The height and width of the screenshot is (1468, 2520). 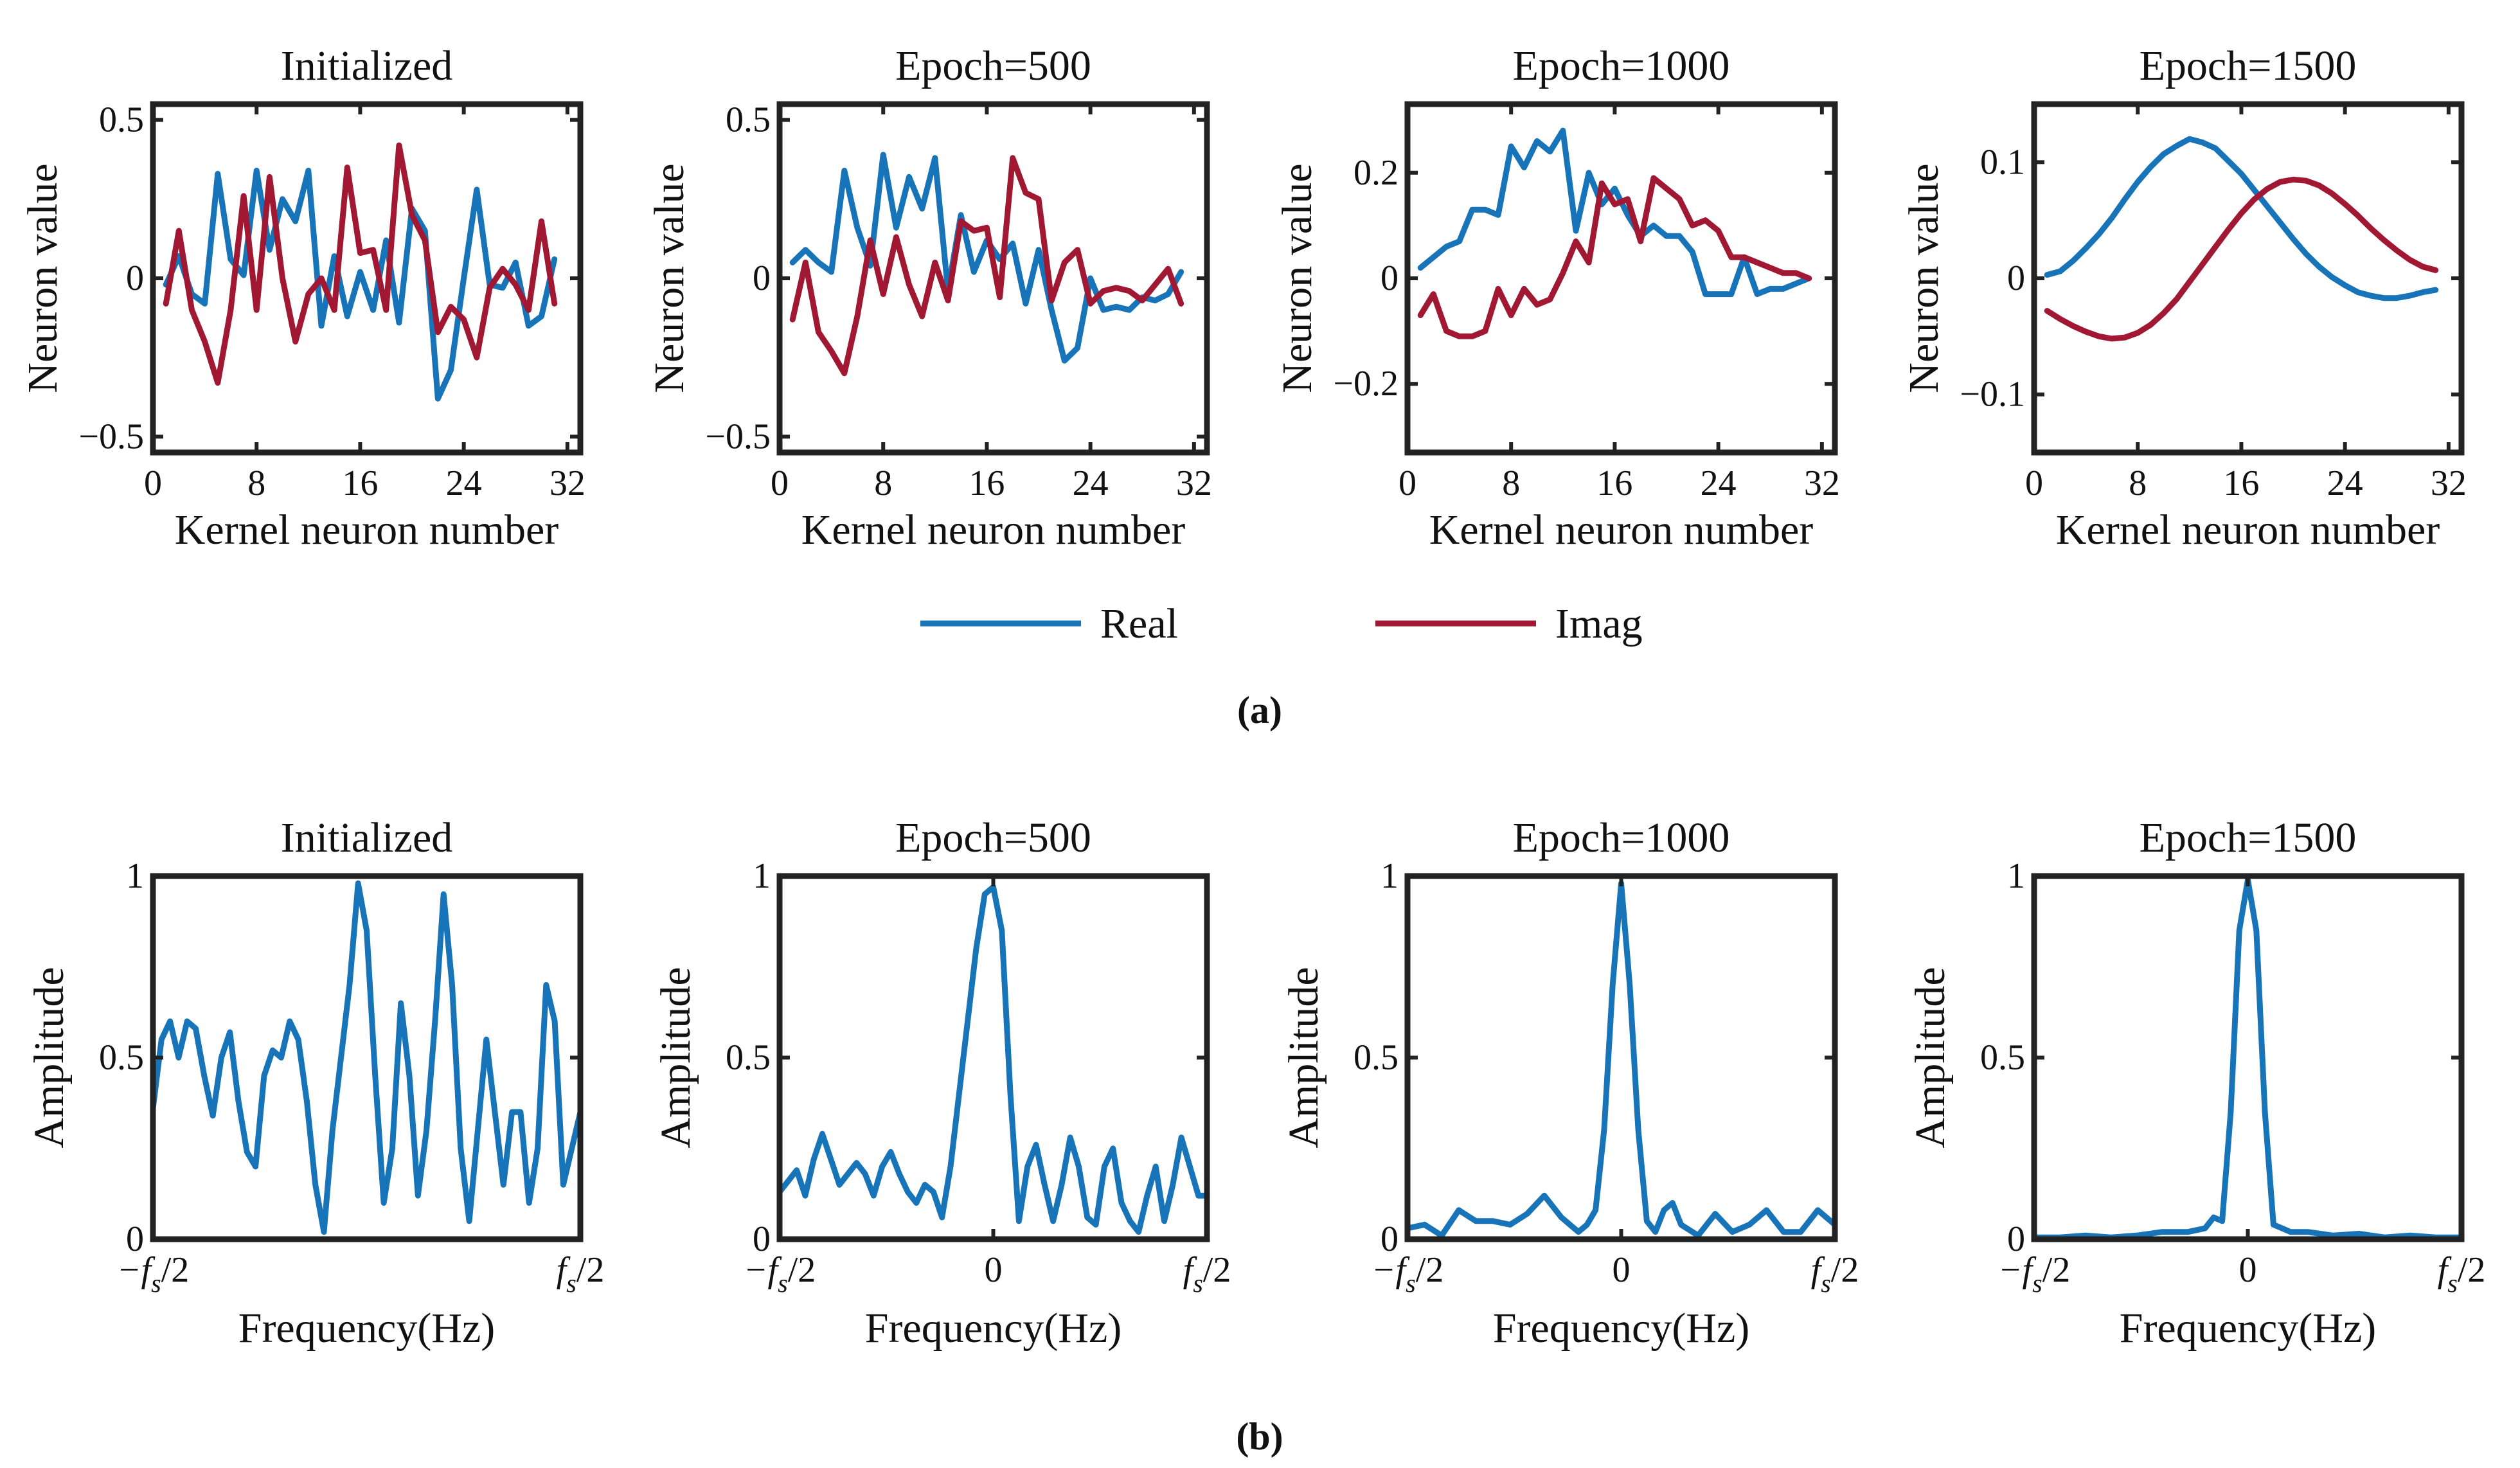 What do you see at coordinates (993, 837) in the screenshot?
I see `chart-title: Epoch=500` at bounding box center [993, 837].